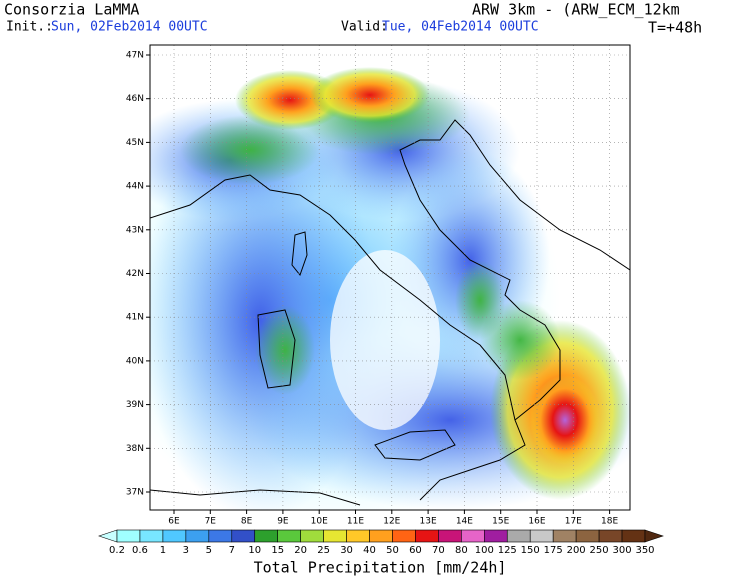 Image resolution: width=751 pixels, height=580 pixels. What do you see at coordinates (576, 550) in the screenshot?
I see `colorbar-label: 200` at bounding box center [576, 550].